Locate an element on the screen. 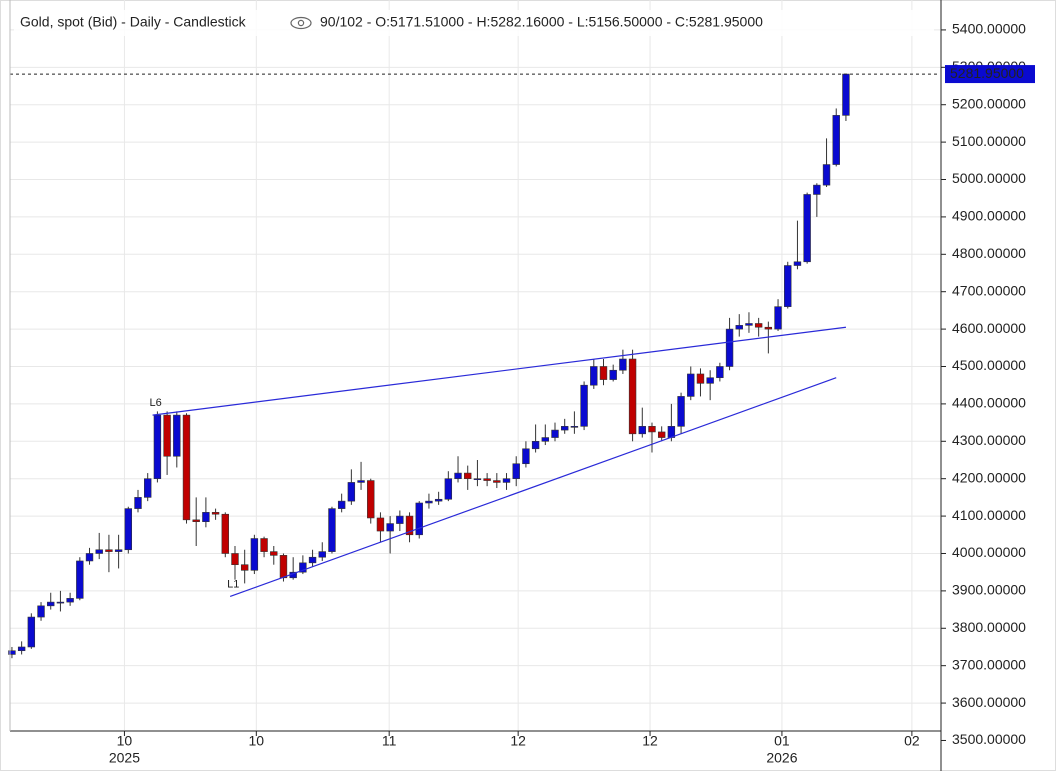 The width and height of the screenshot is (1056, 779). y-tick-label: 5200.00000 is located at coordinates (989, 103).